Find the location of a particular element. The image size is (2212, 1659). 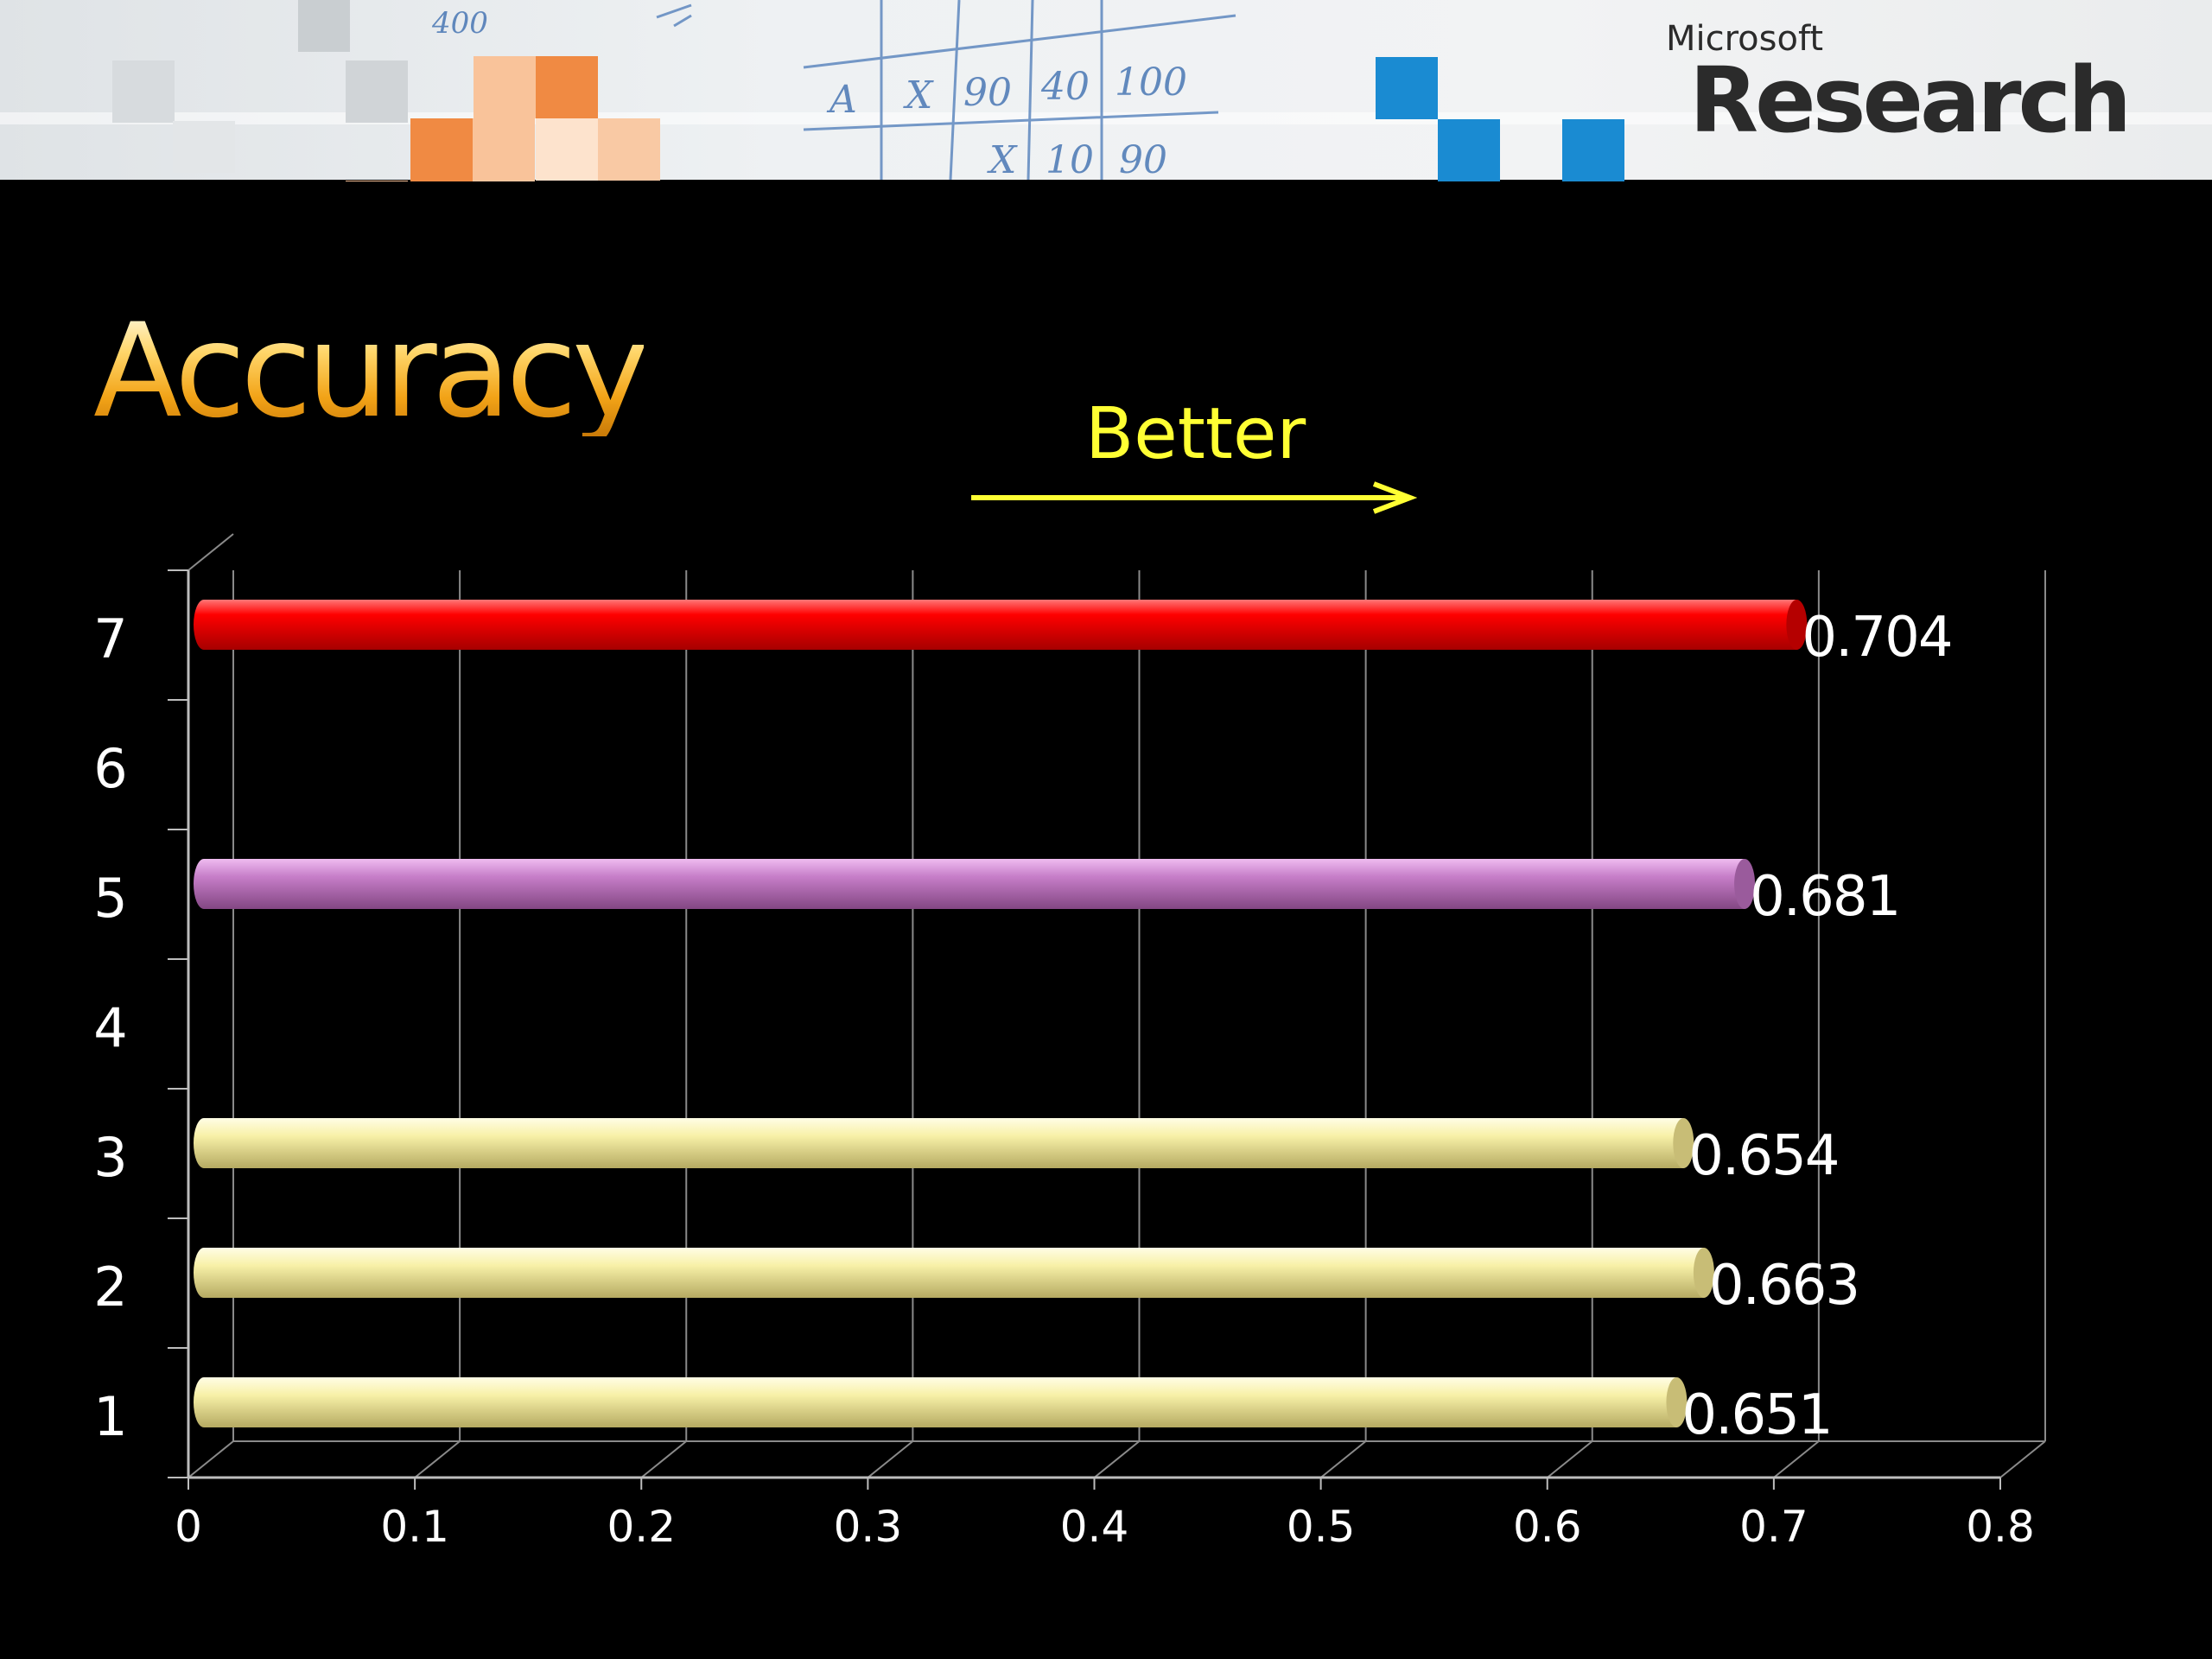

banner-blue-squares is located at coordinates (1500, 119).